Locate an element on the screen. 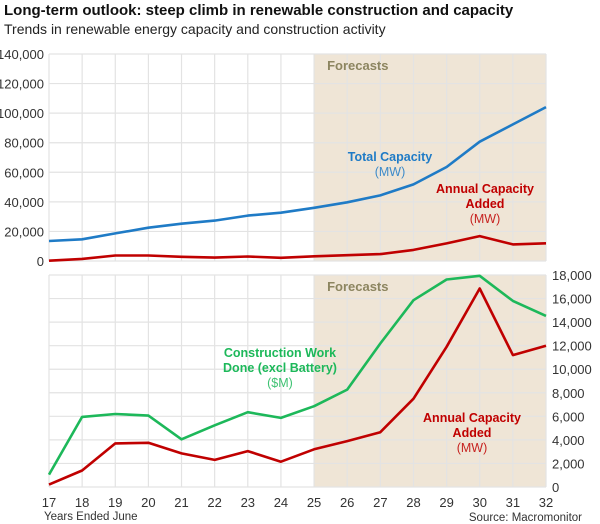  x-tick-label: 21 is located at coordinates (181, 502).